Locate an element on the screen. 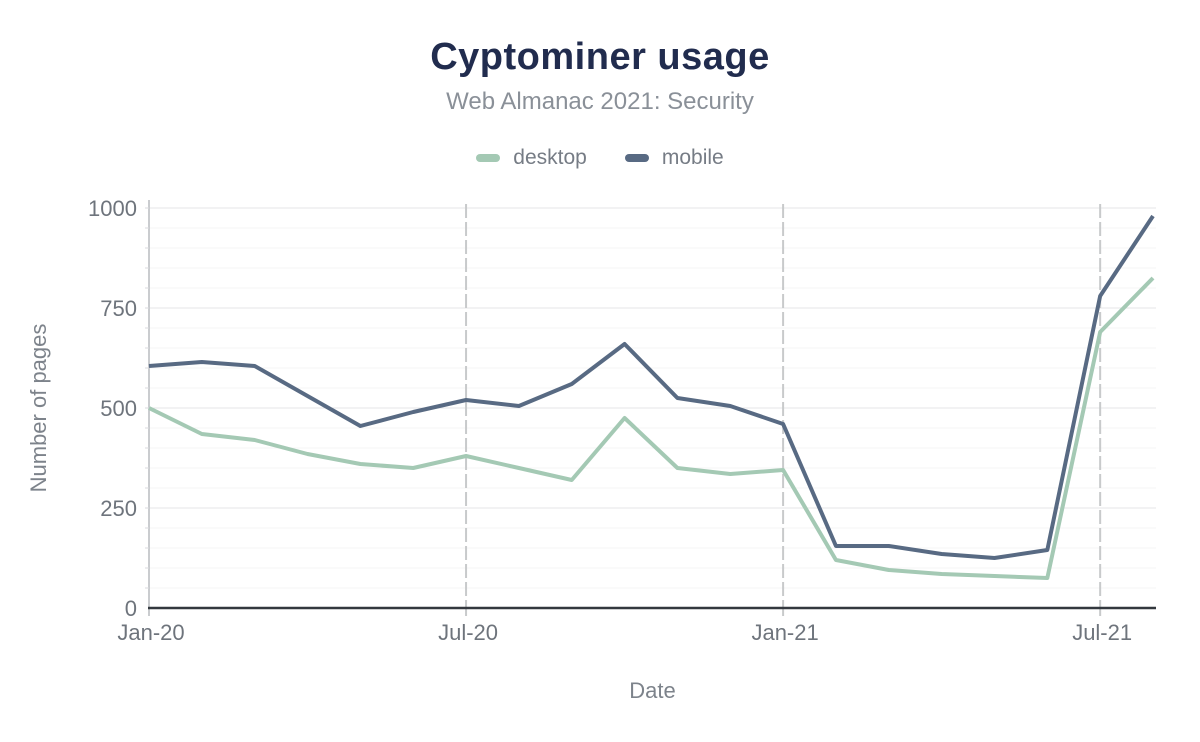 The image size is (1200, 742). legend: desktop mobile is located at coordinates (600, 158).